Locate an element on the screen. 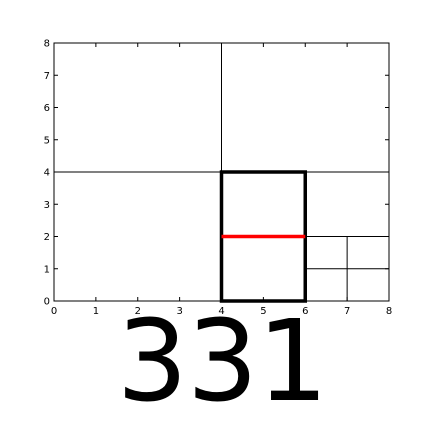 The image size is (432, 432). large-number-caption: 331 is located at coordinates (222, 362).